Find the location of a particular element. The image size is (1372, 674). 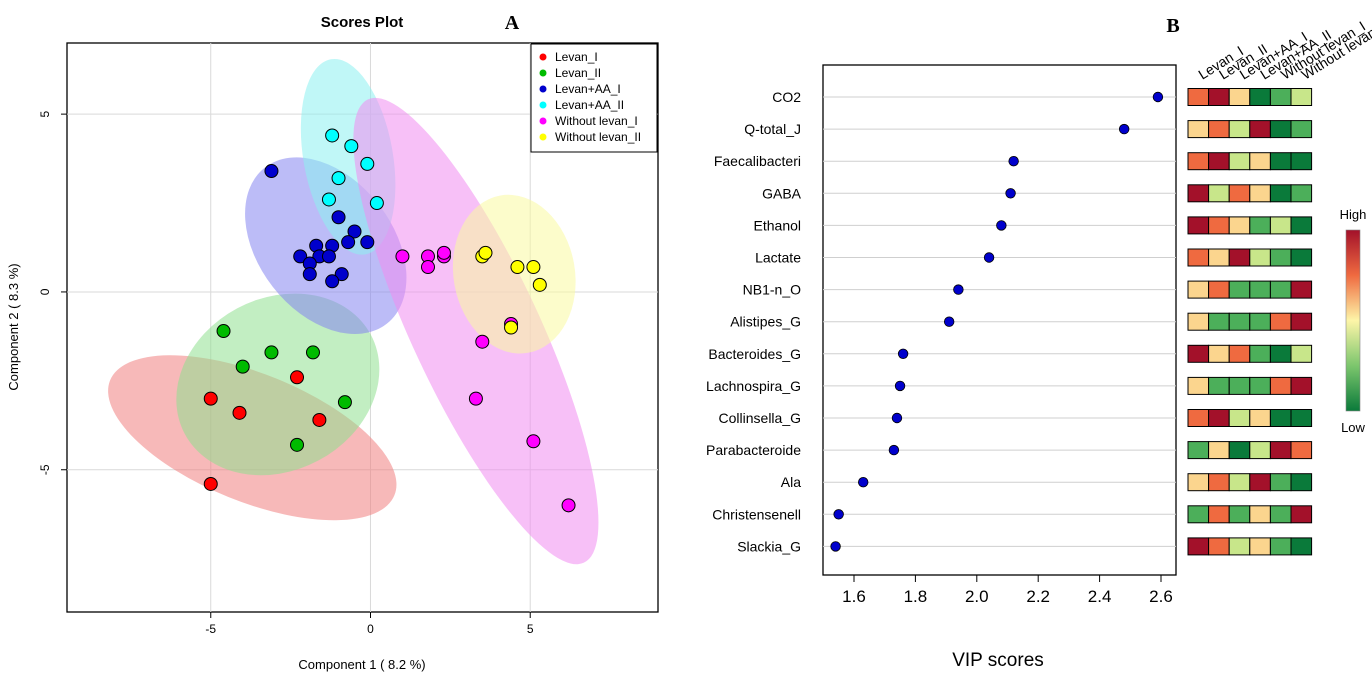

vip-feature-label: Bacteroides_G is located at coordinates (754, 354).